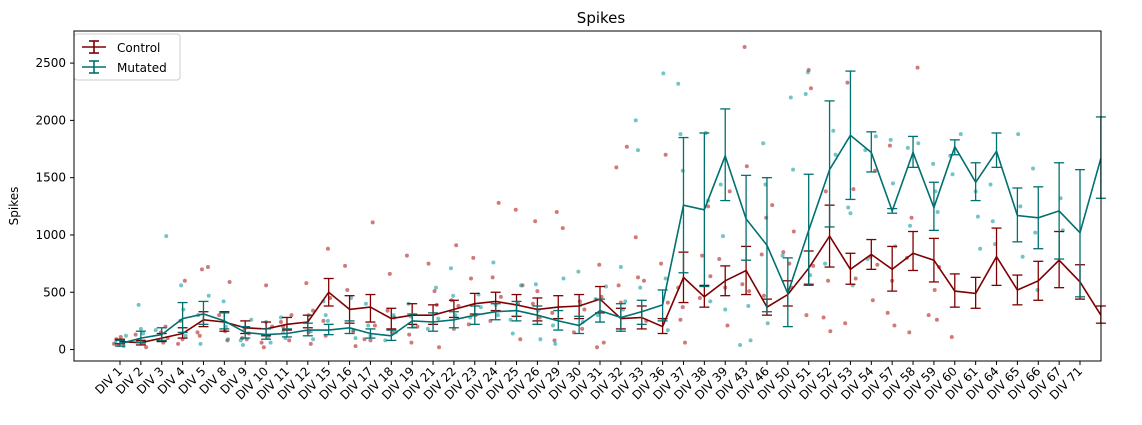 This screenshot has height=425, width=1142. I want to click on legend-control-label: Control, so click(138, 48).